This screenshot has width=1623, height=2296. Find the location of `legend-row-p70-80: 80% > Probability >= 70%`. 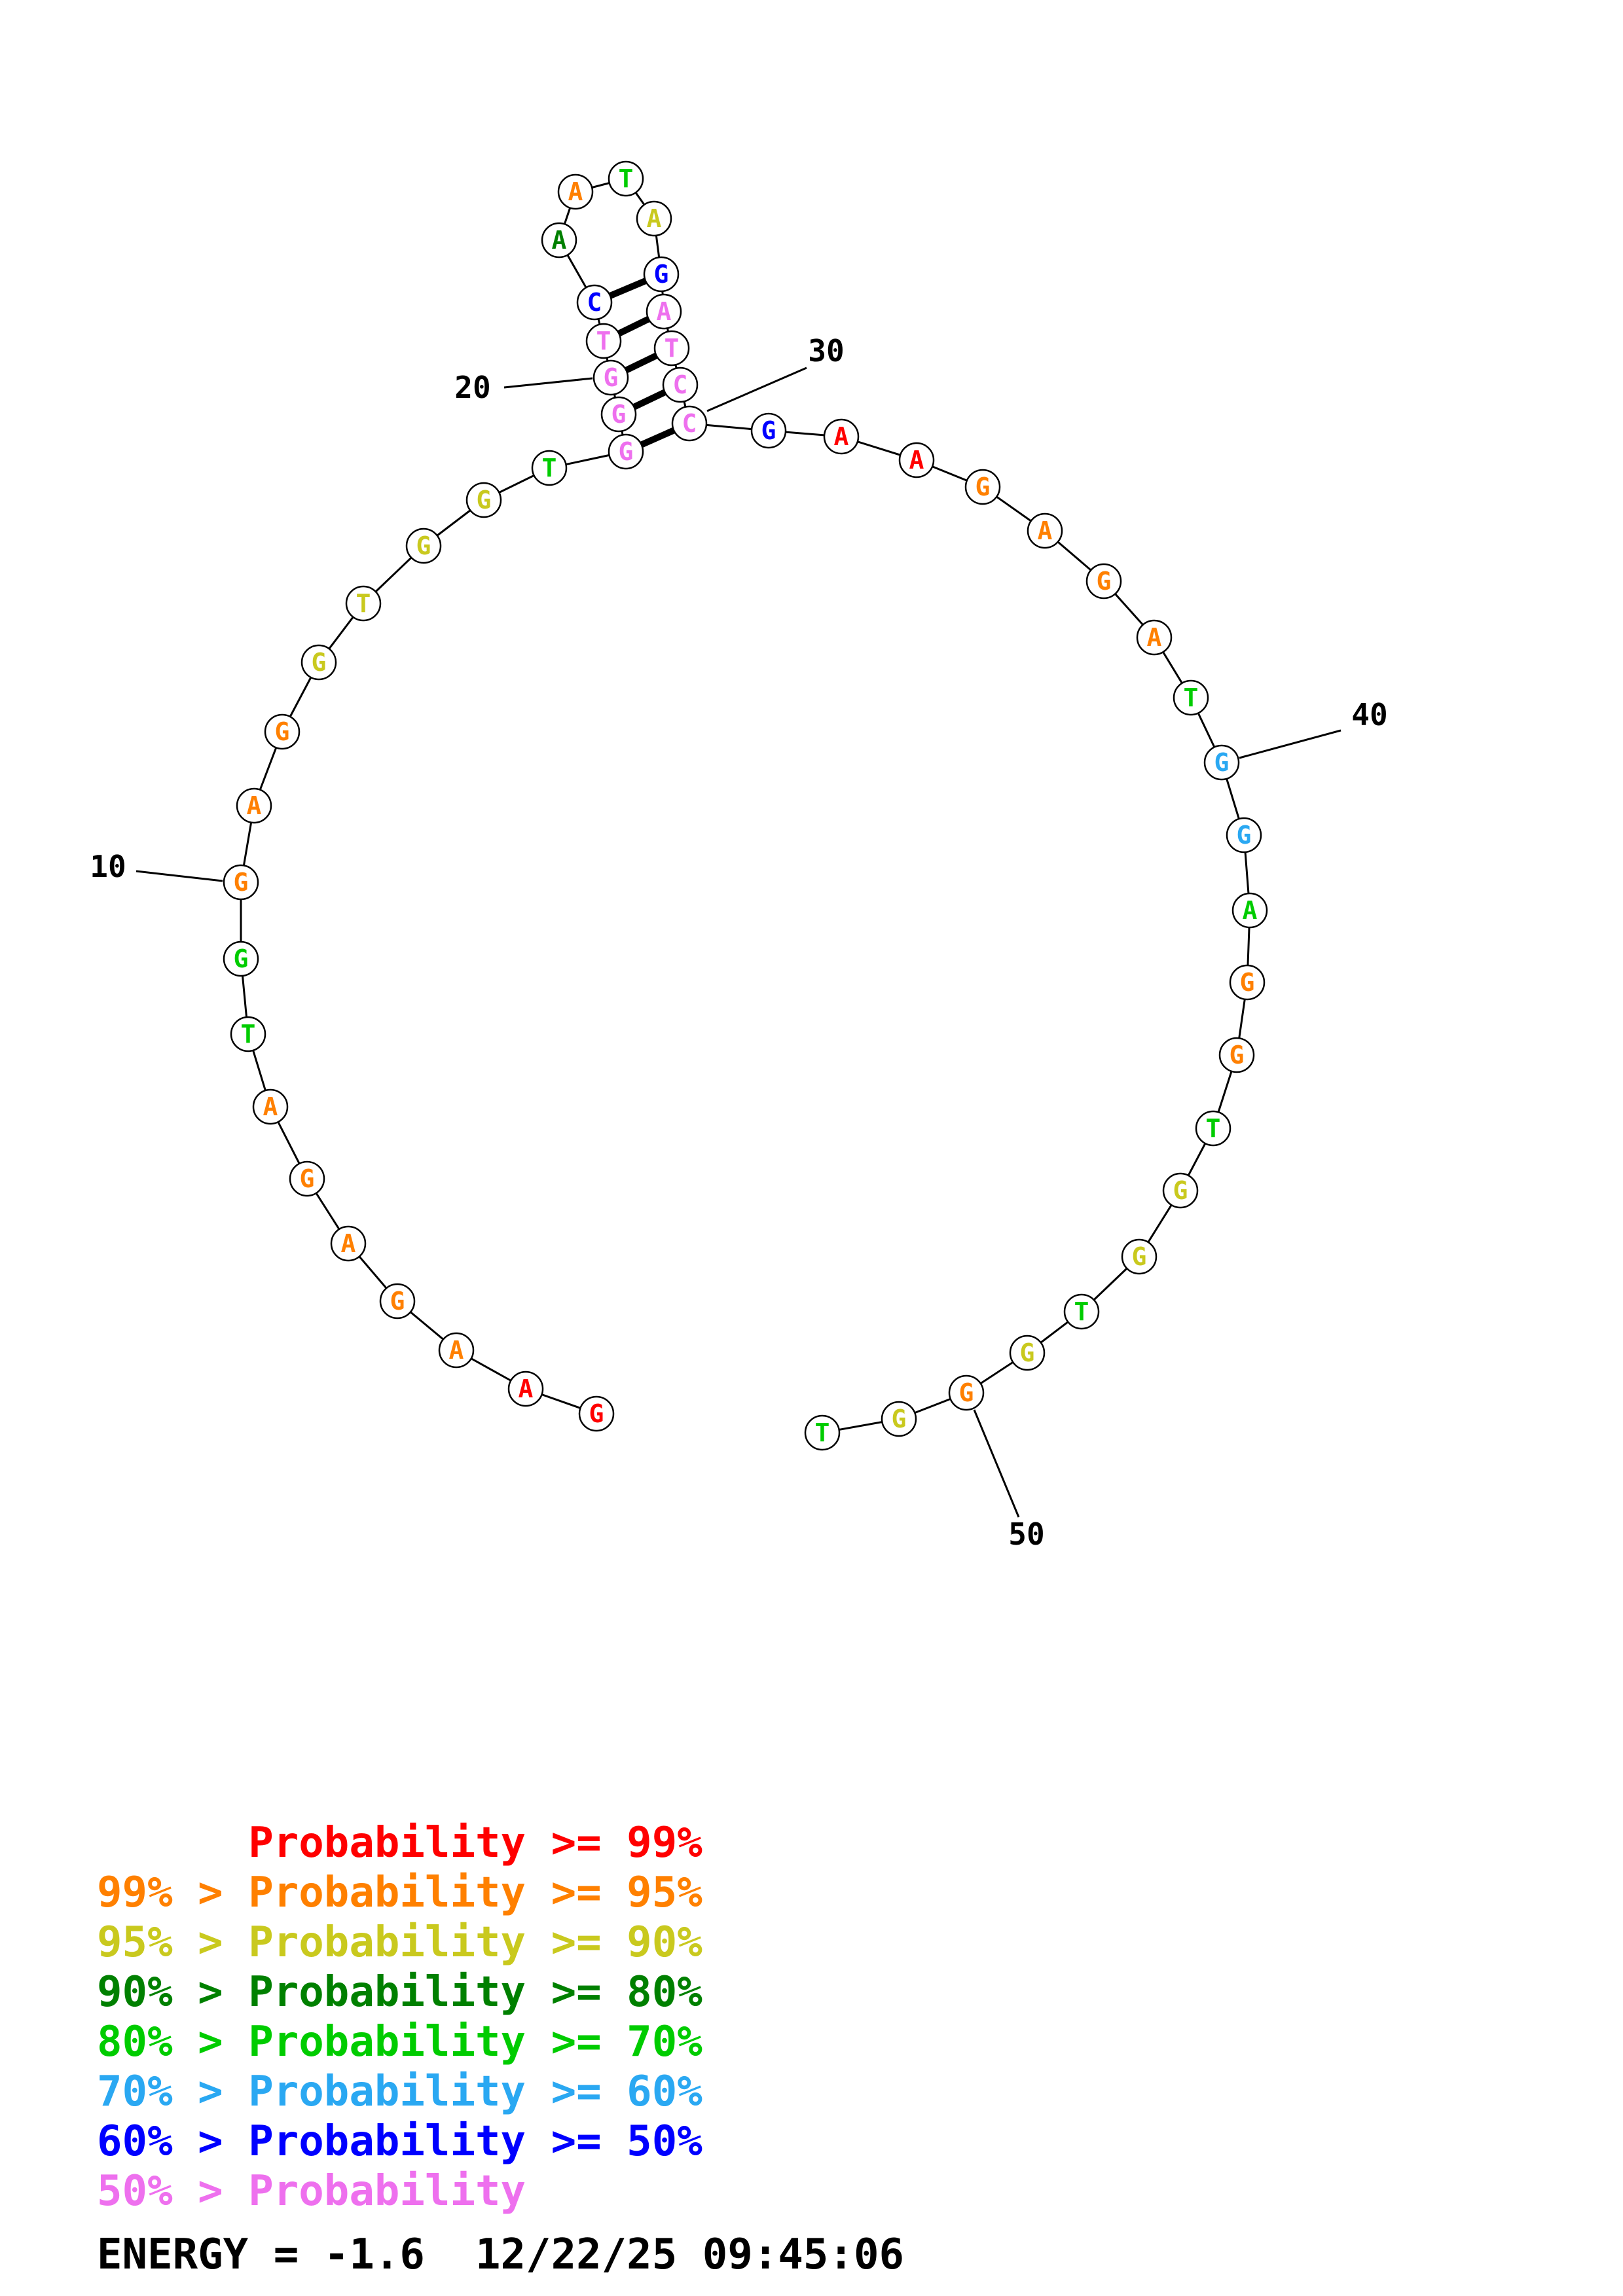

legend-row-p70-80: 80% > Probability >= 70% is located at coordinates (399, 2042).